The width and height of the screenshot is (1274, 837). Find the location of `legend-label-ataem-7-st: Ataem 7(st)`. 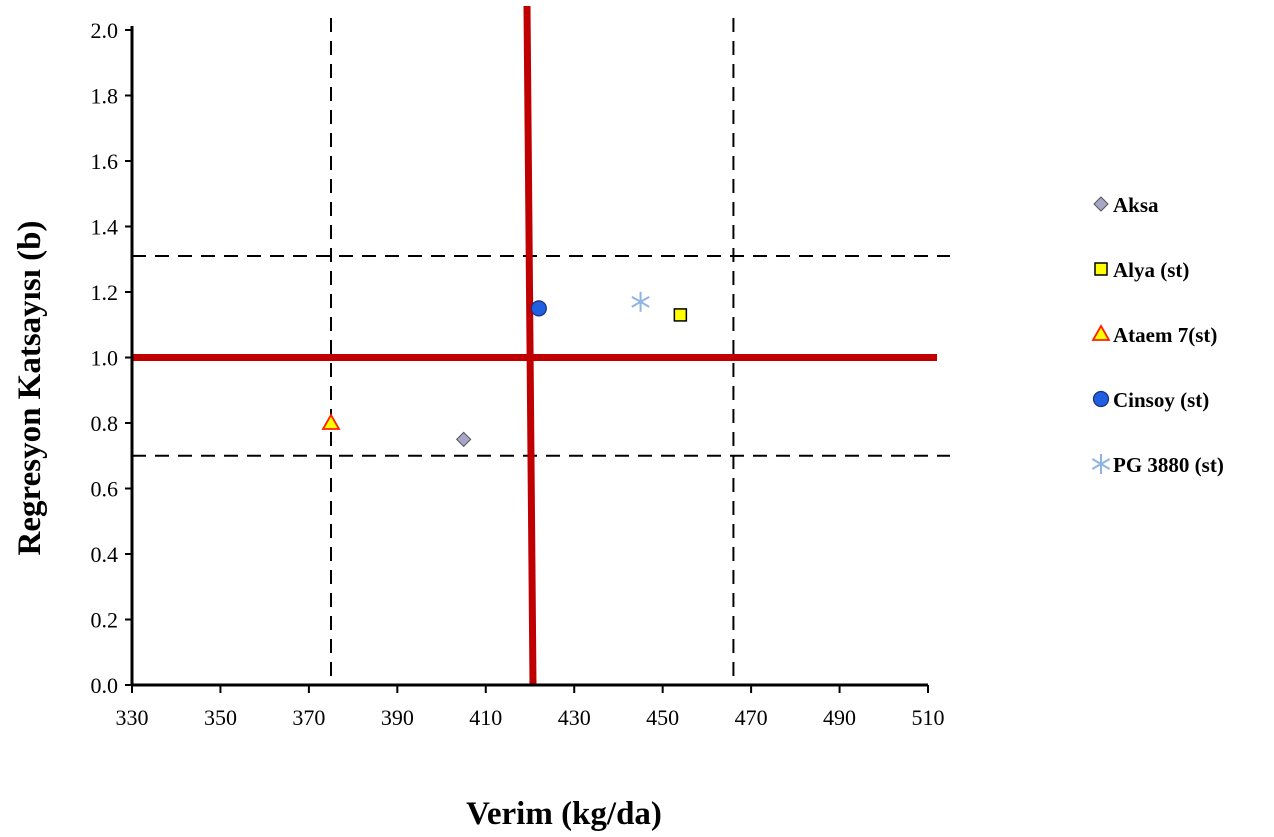

legend-label-ataem-7-st: Ataem 7(st) is located at coordinates (1165, 335).